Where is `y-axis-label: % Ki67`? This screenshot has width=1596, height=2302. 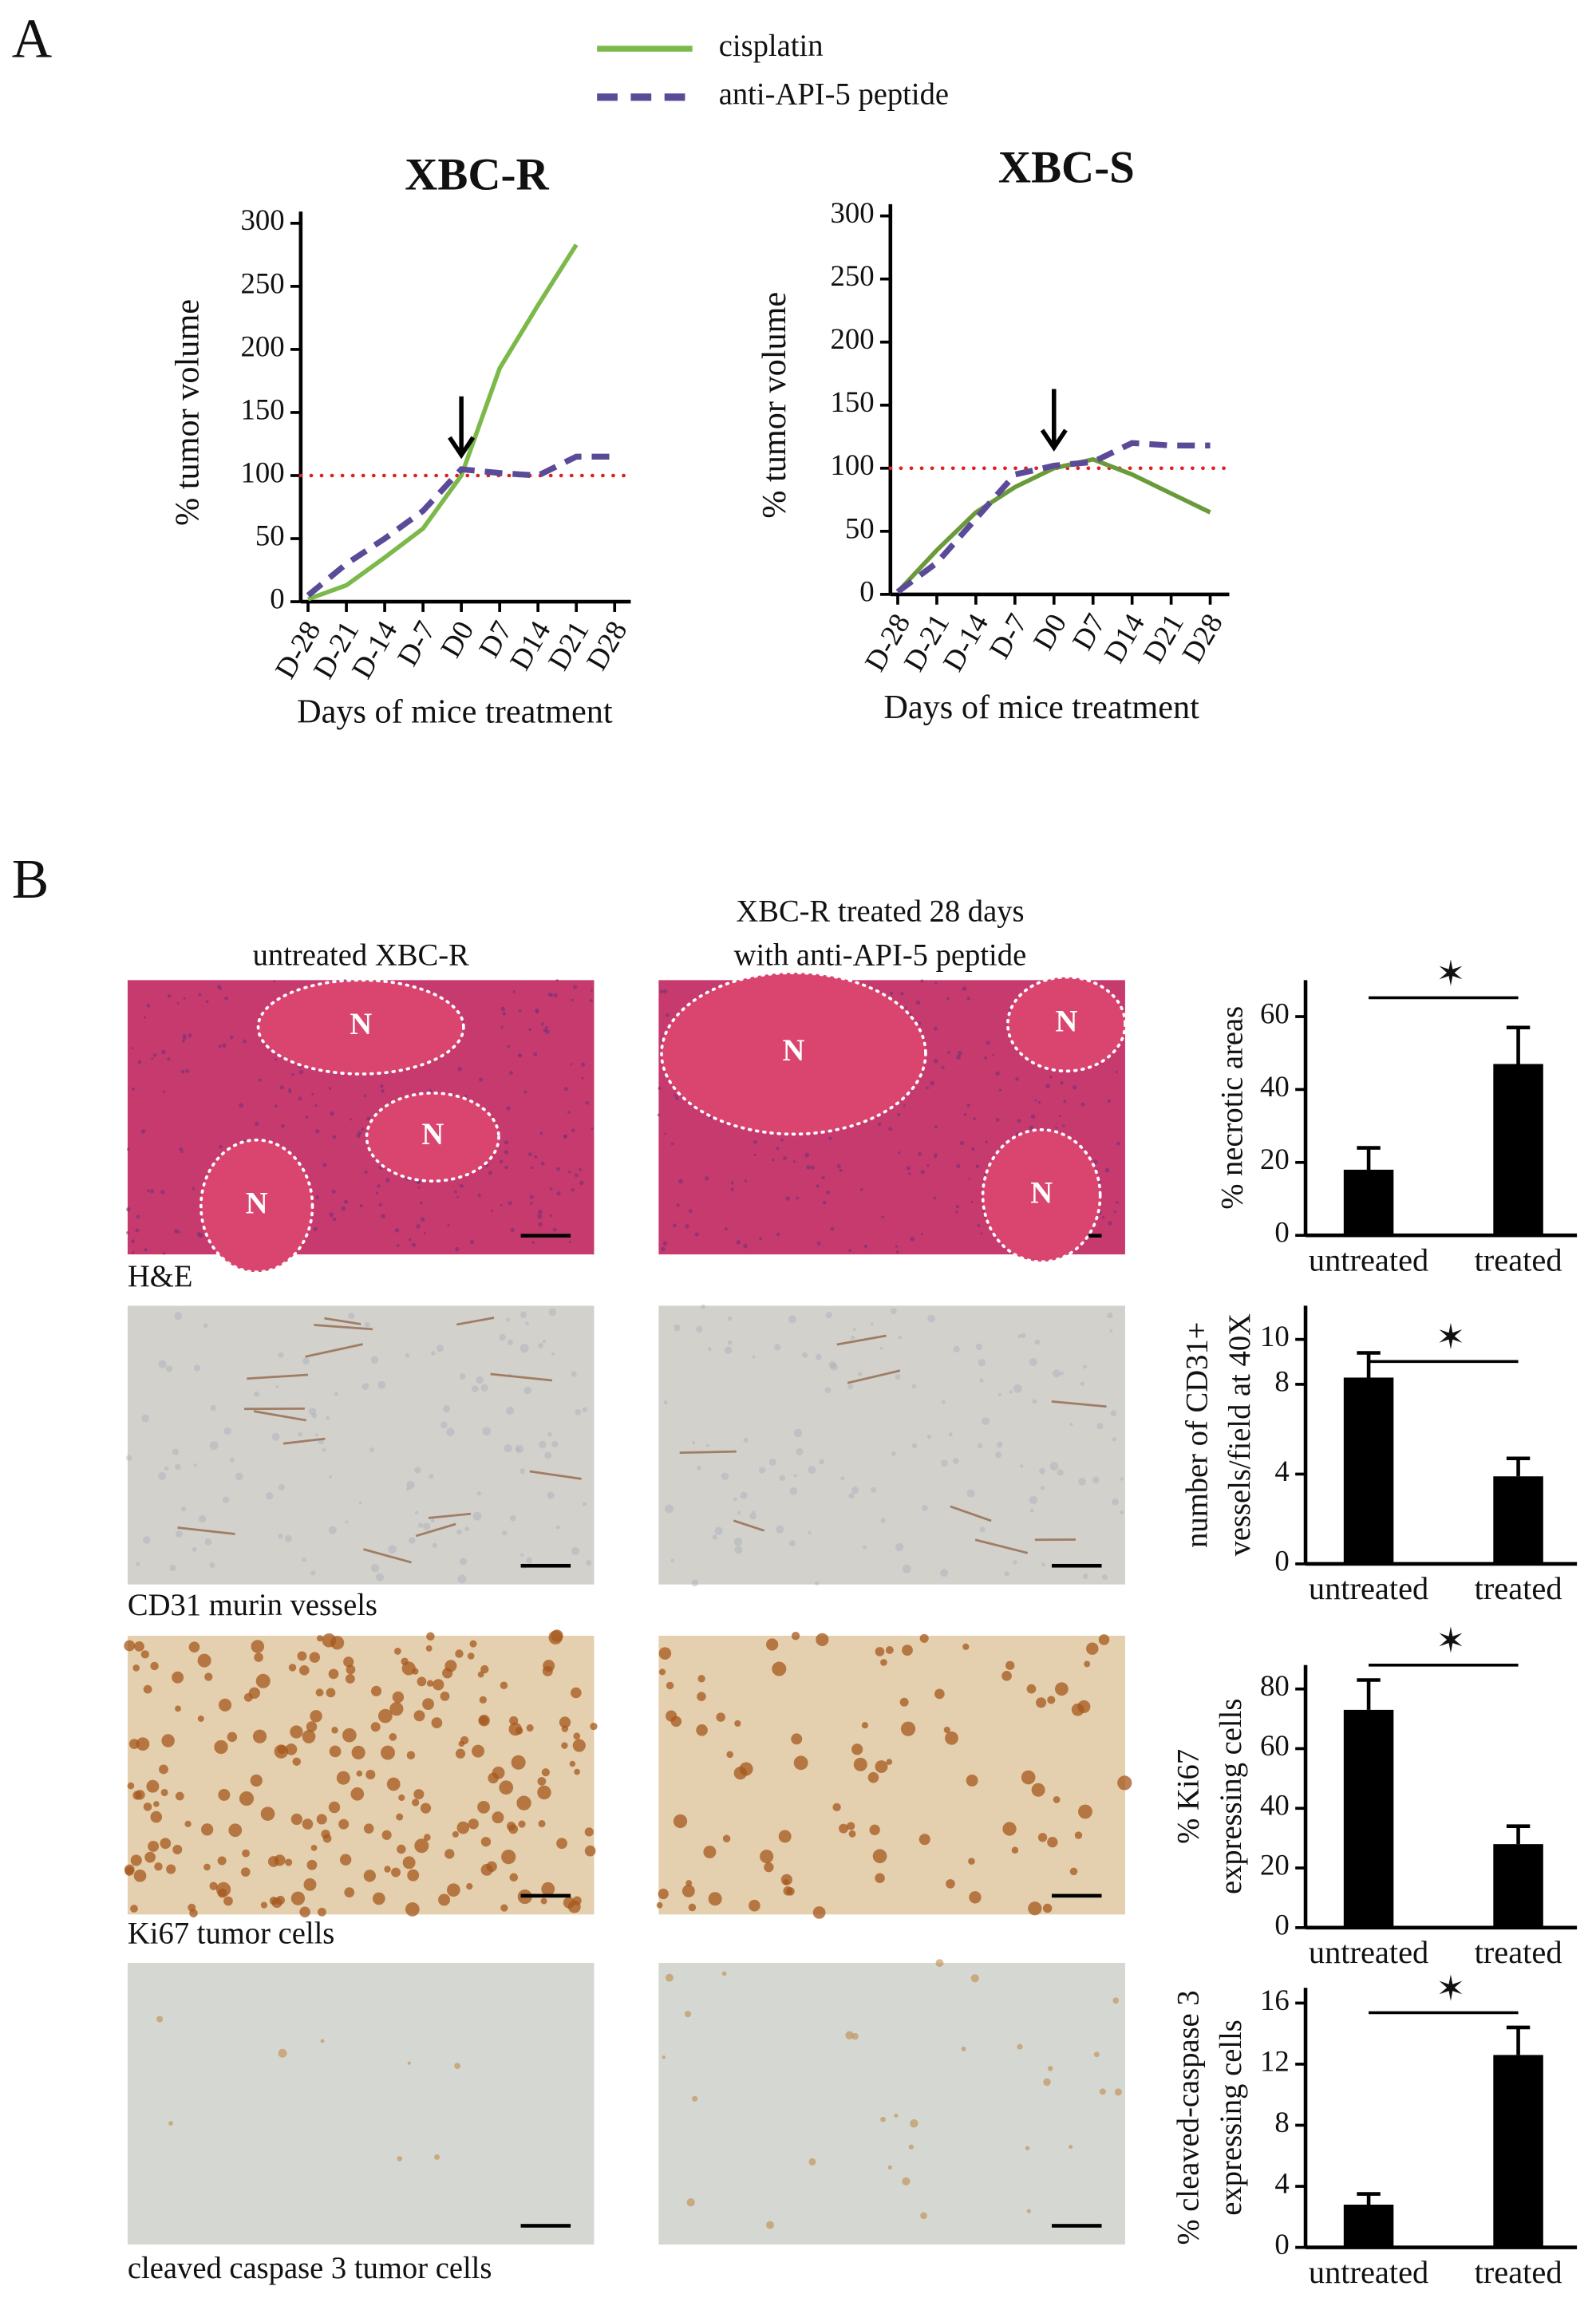 y-axis-label: % Ki67 is located at coordinates (1189, 1797).